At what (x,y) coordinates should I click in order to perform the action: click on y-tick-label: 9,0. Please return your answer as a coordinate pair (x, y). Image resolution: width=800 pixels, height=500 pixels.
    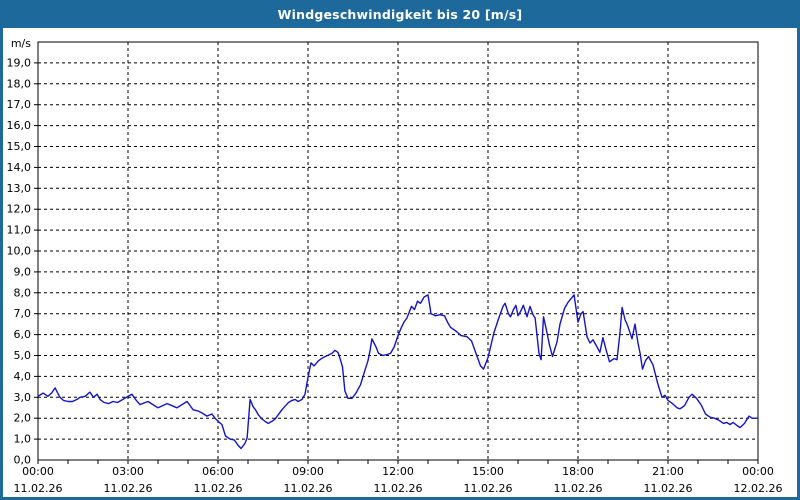
    Looking at the image, I should click on (23, 271).